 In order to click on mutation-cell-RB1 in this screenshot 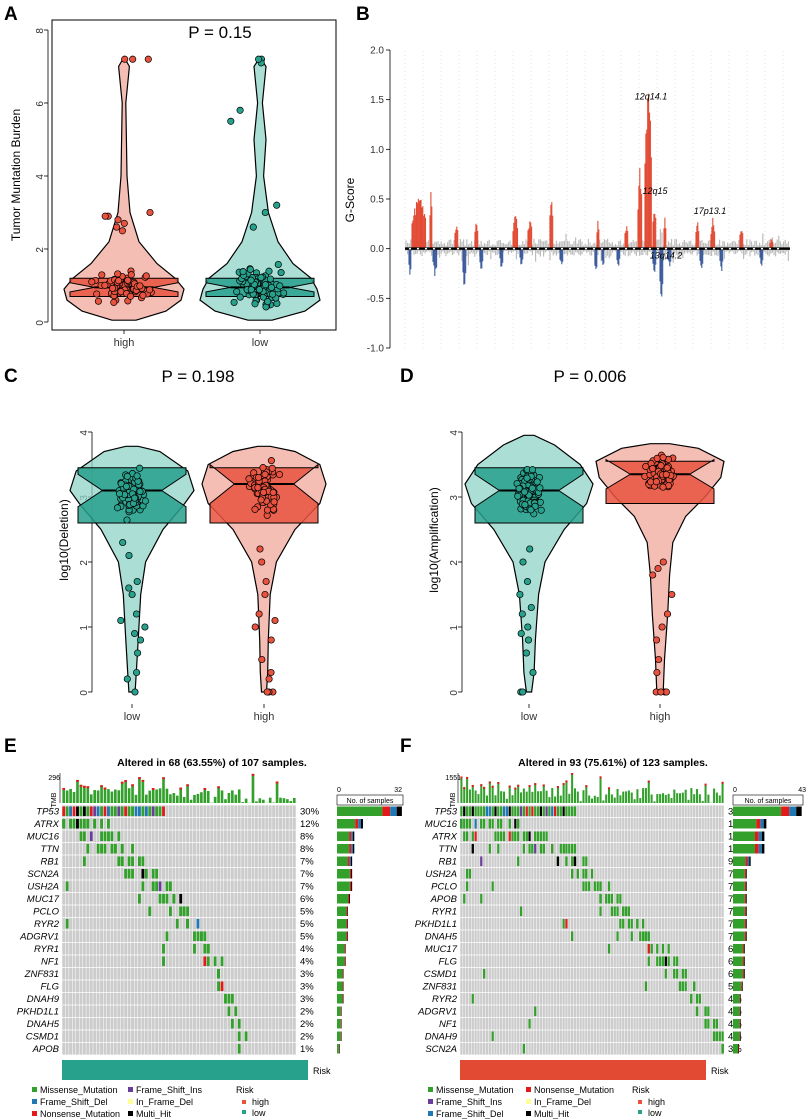, I will do `click(575, 861)`.